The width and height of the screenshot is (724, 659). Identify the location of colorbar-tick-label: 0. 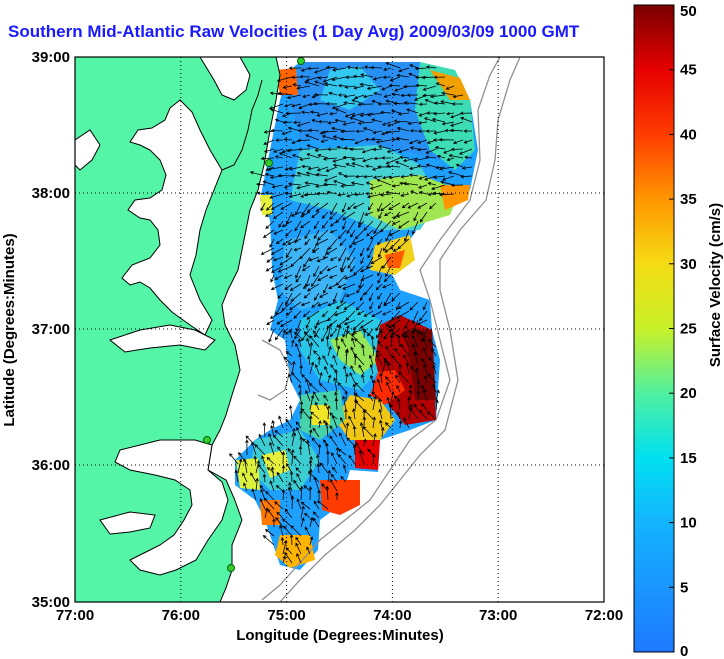
(684, 651).